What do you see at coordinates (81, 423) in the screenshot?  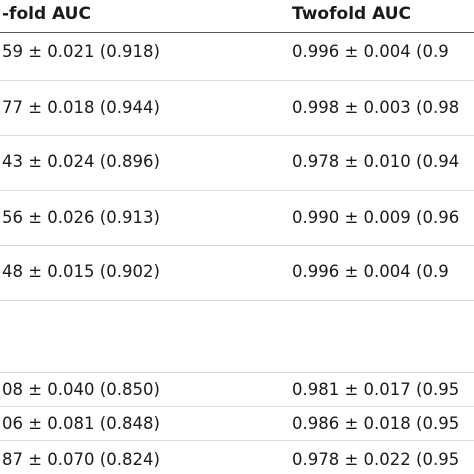 I see `table-cell: 06 ± 0.081 (0.848)` at bounding box center [81, 423].